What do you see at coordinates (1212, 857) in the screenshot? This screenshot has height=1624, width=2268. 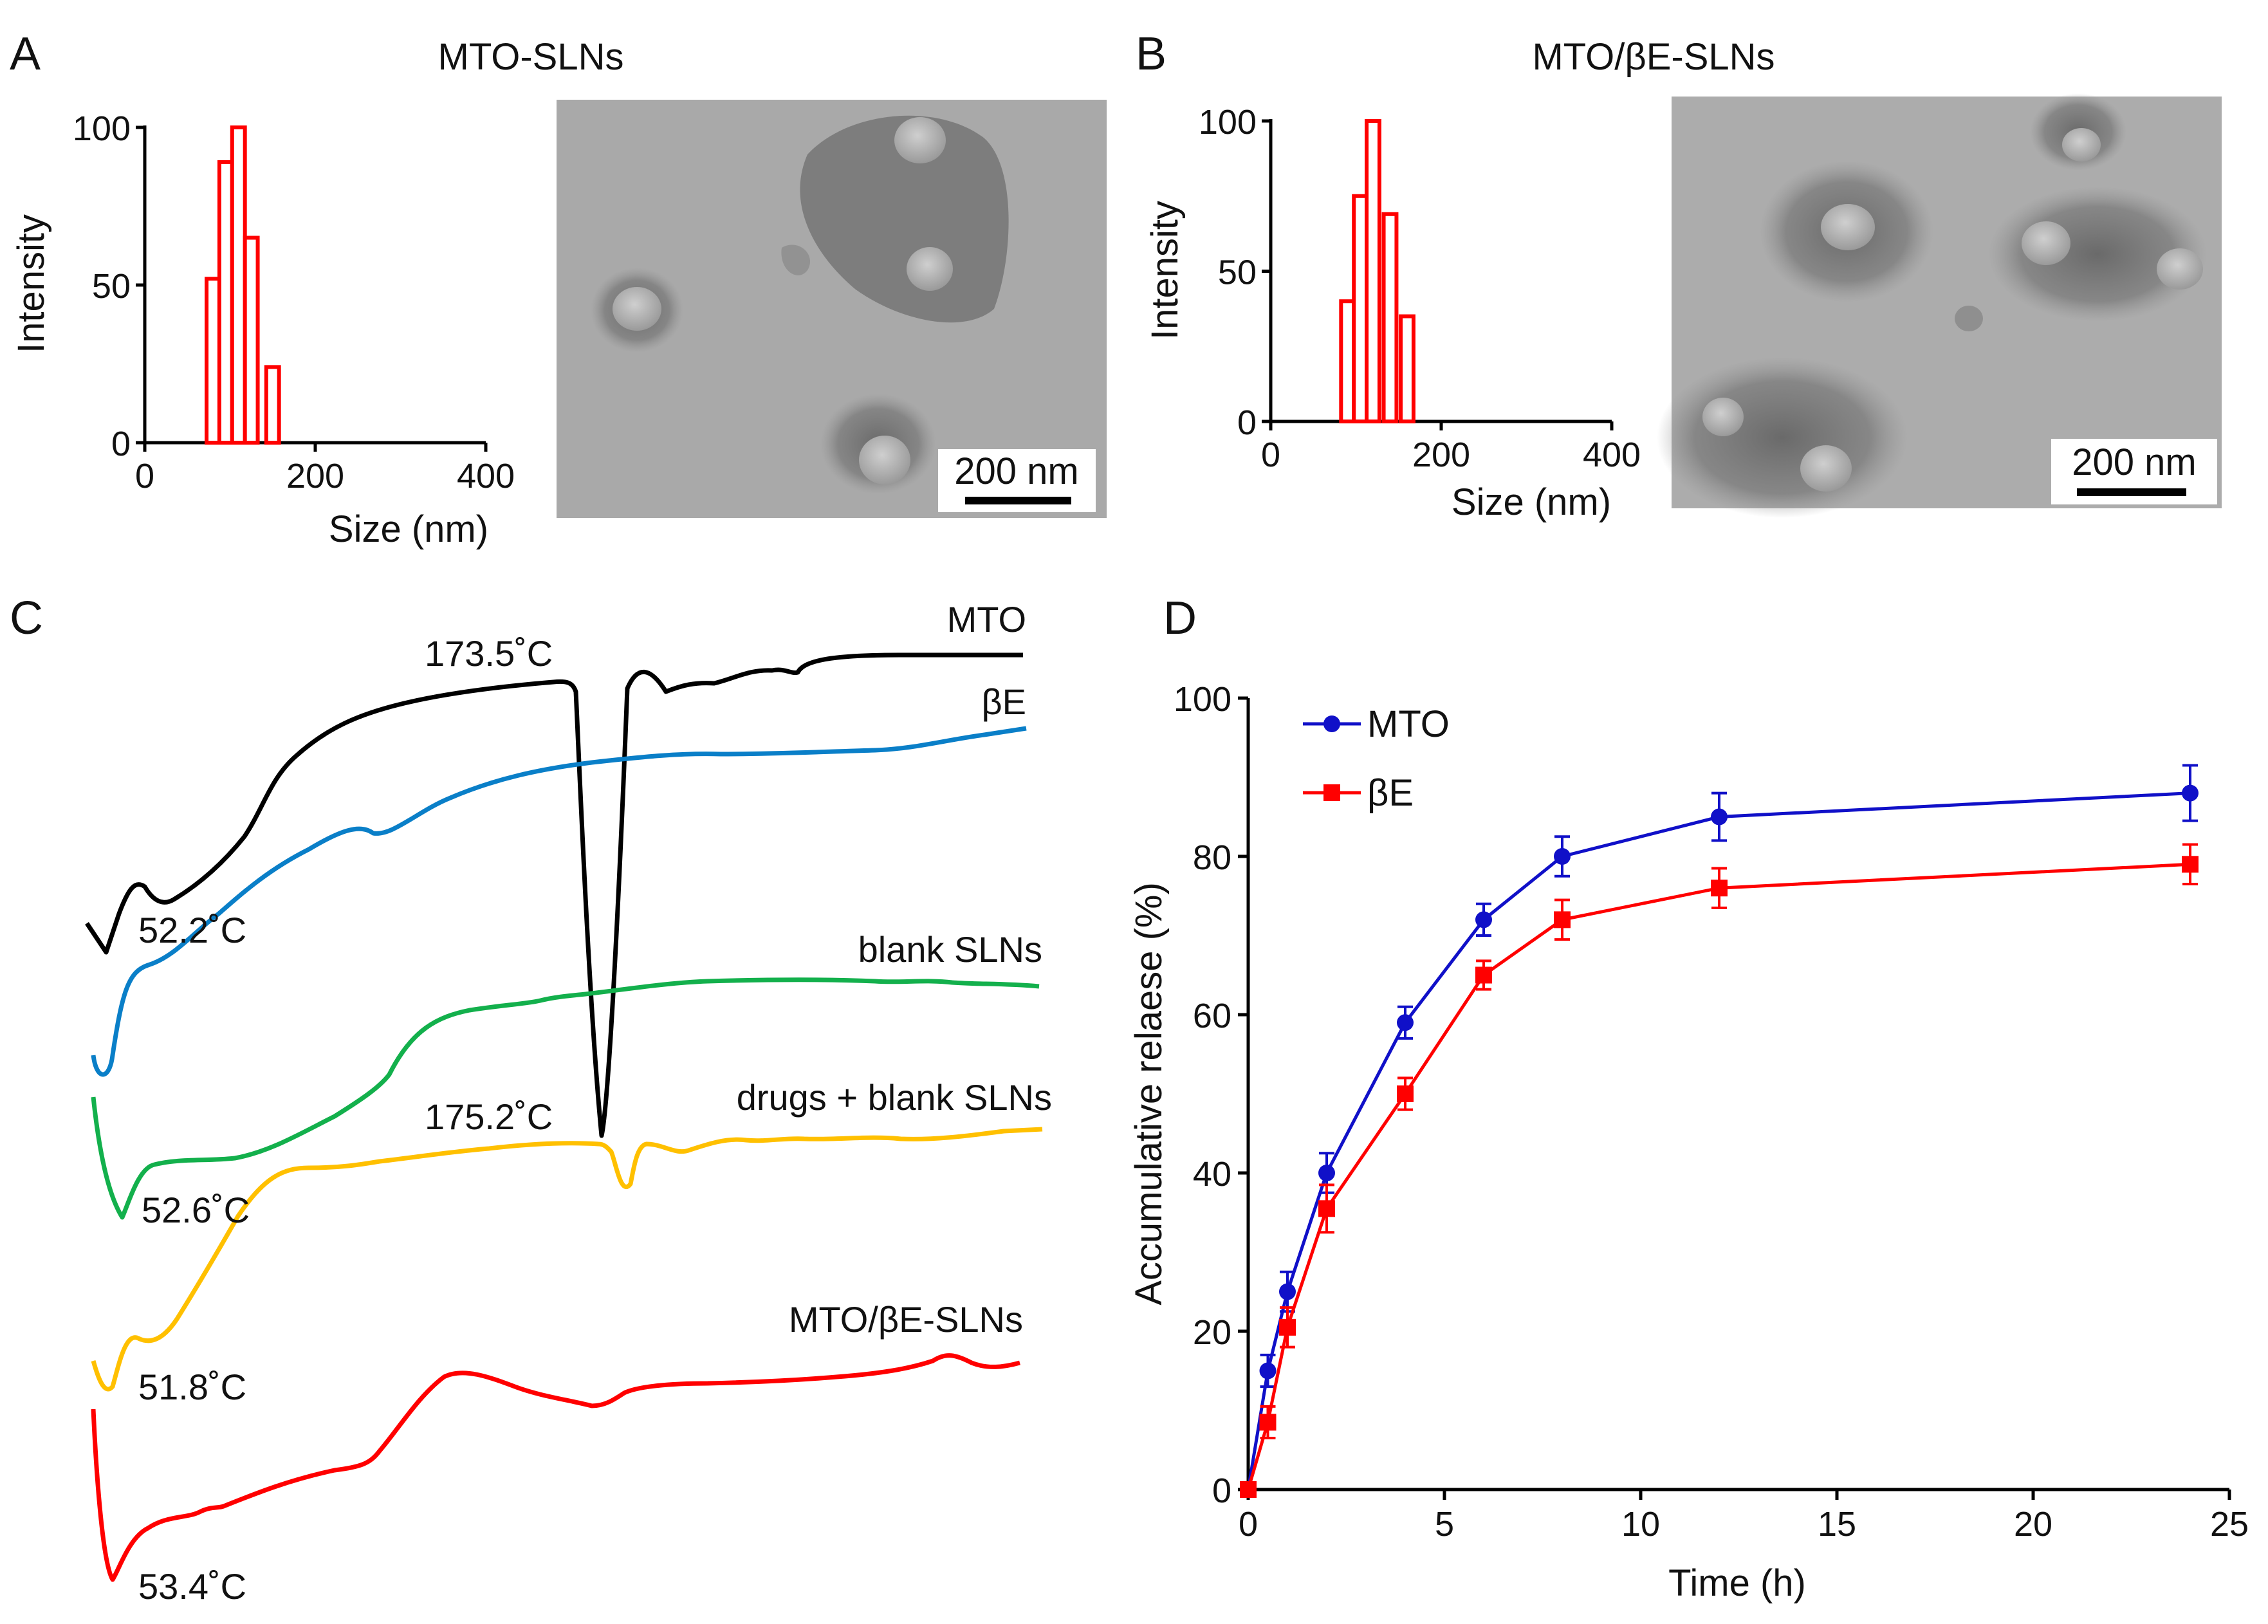 I see `y-tick-label: 80` at bounding box center [1212, 857].